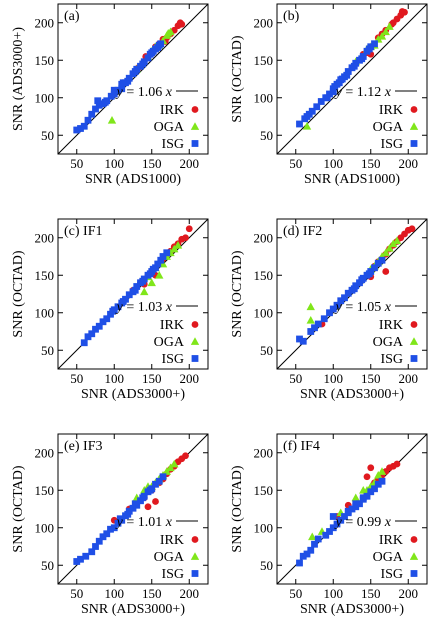 This screenshot has width=437, height=643. What do you see at coordinates (414, 324) in the screenshot?
I see `legend-marker-irk` at bounding box center [414, 324].